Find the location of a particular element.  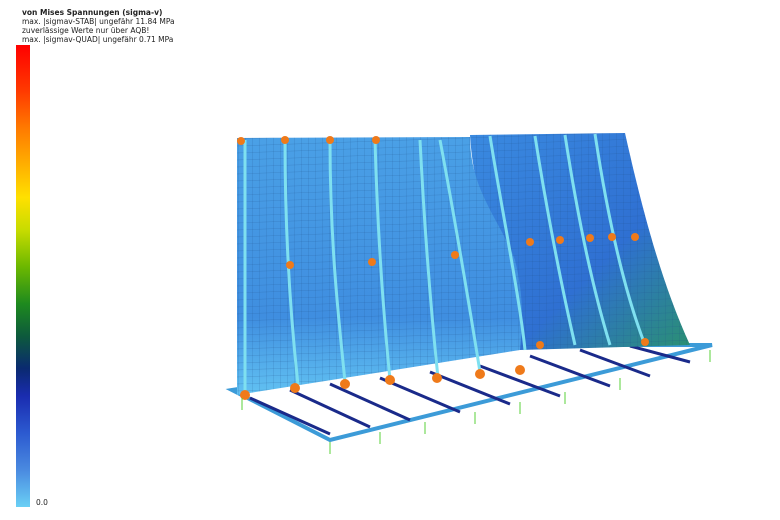

spring-supports is located at coordinates (476, 402).